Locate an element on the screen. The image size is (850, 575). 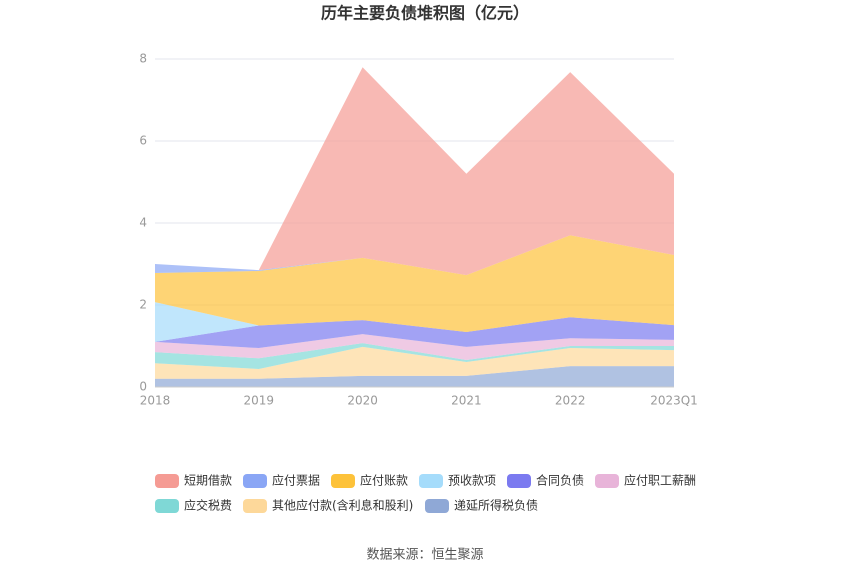
x-tick-label: 2022 is located at coordinates (570, 401).